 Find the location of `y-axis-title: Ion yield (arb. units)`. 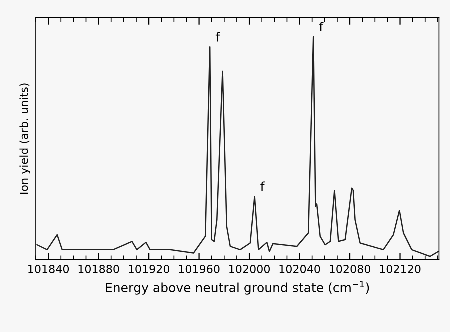

y-axis-title: Ion yield (arb. units) is located at coordinates (25, 139).